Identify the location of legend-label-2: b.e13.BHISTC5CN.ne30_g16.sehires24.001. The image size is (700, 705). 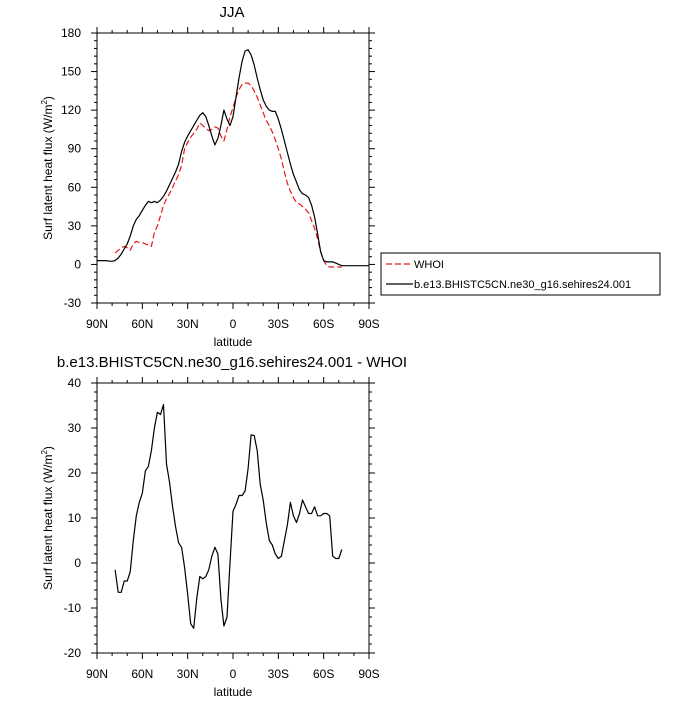
(522, 285).